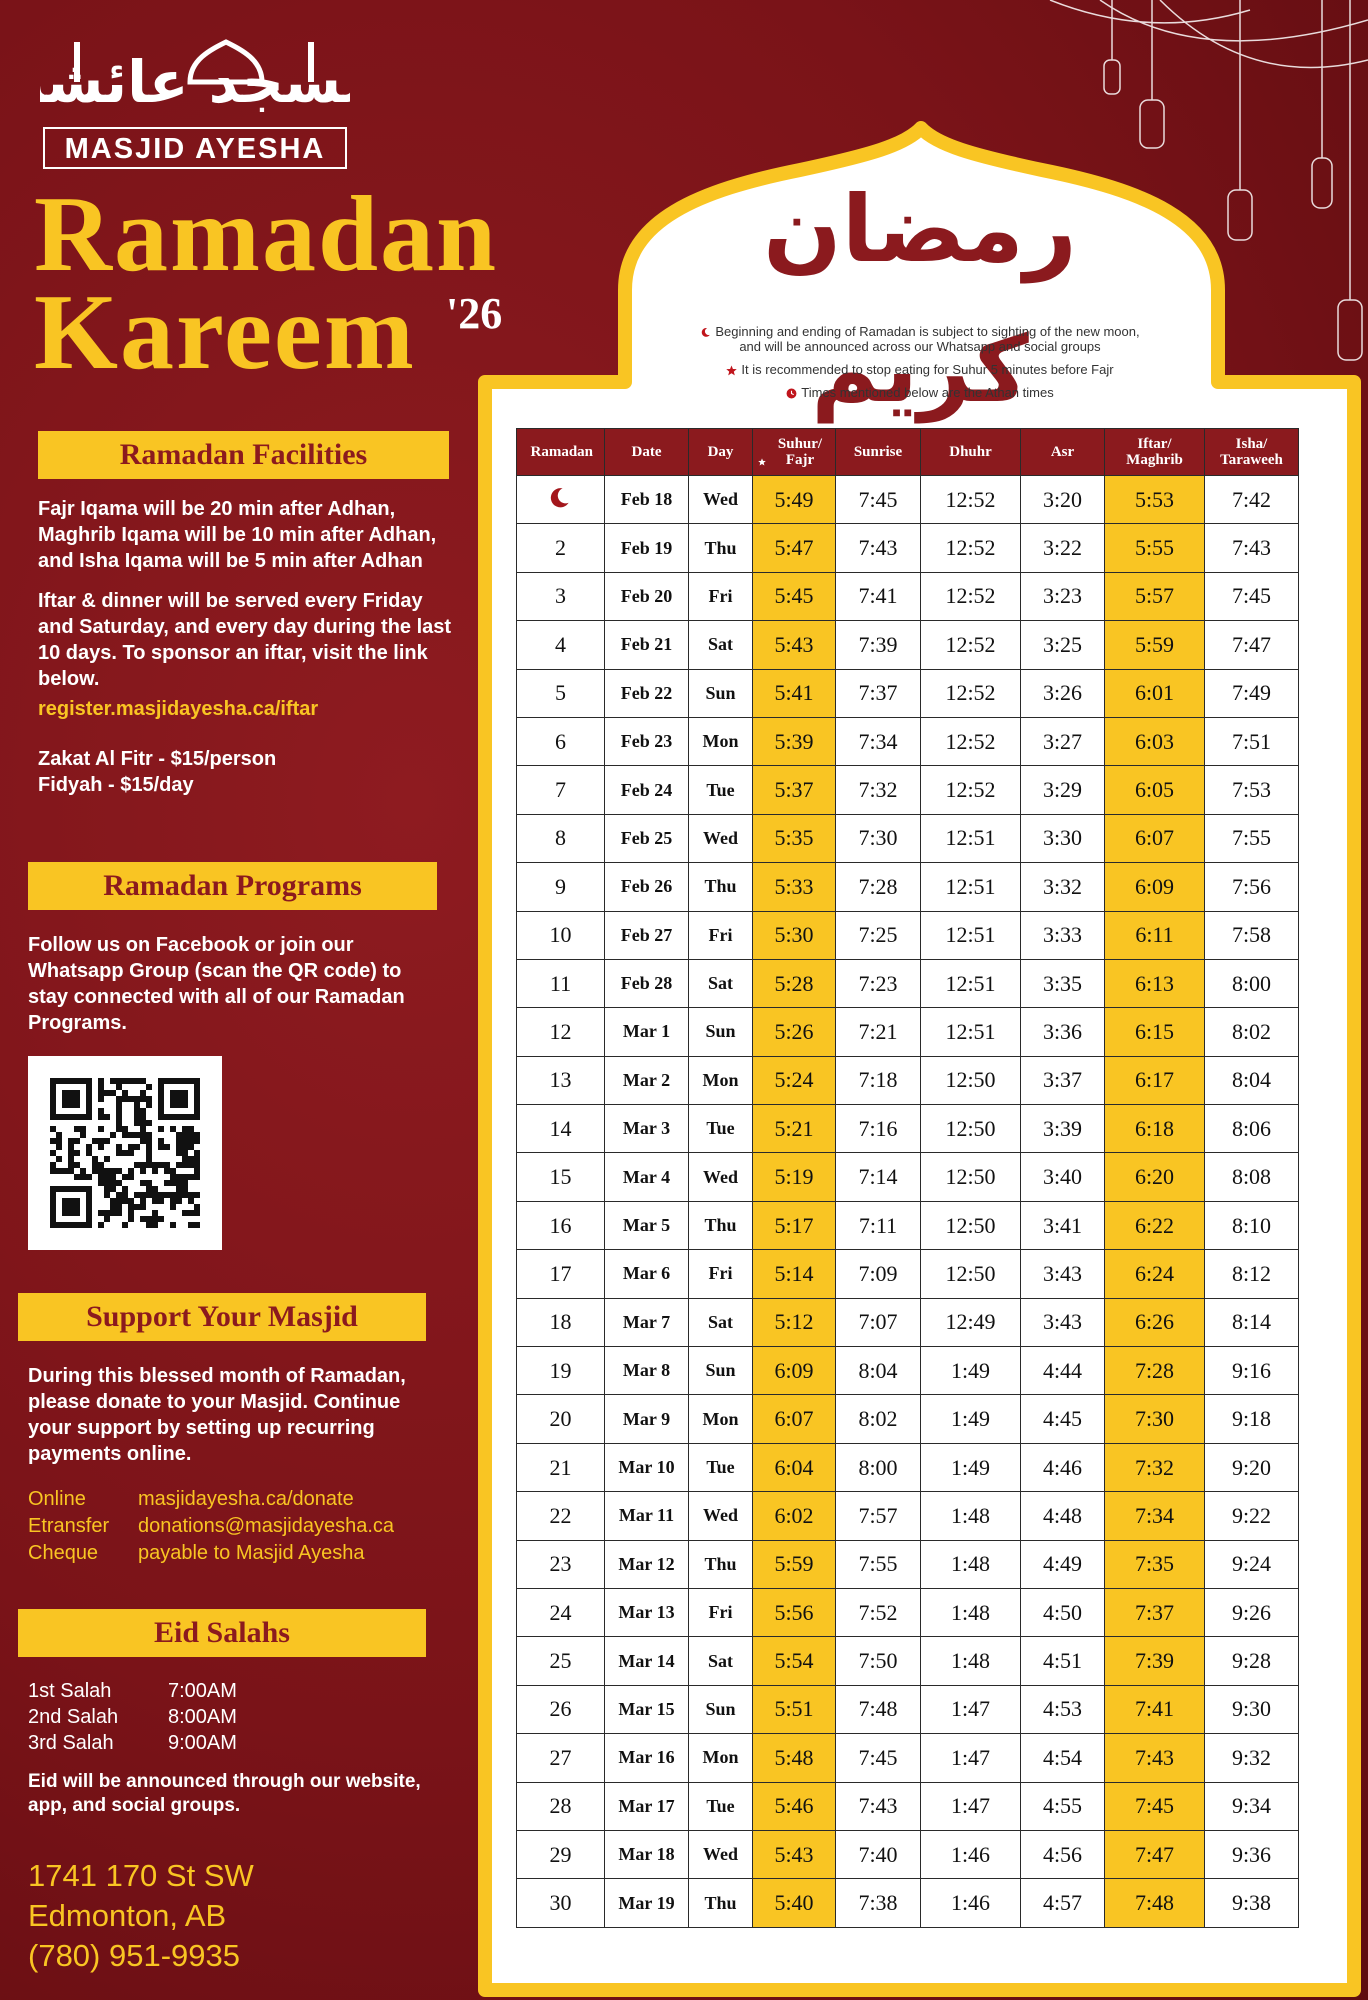 Image resolution: width=1368 pixels, height=2000 pixels. What do you see at coordinates (970, 1322) in the screenshot?
I see `table-cell: 12:49` at bounding box center [970, 1322].